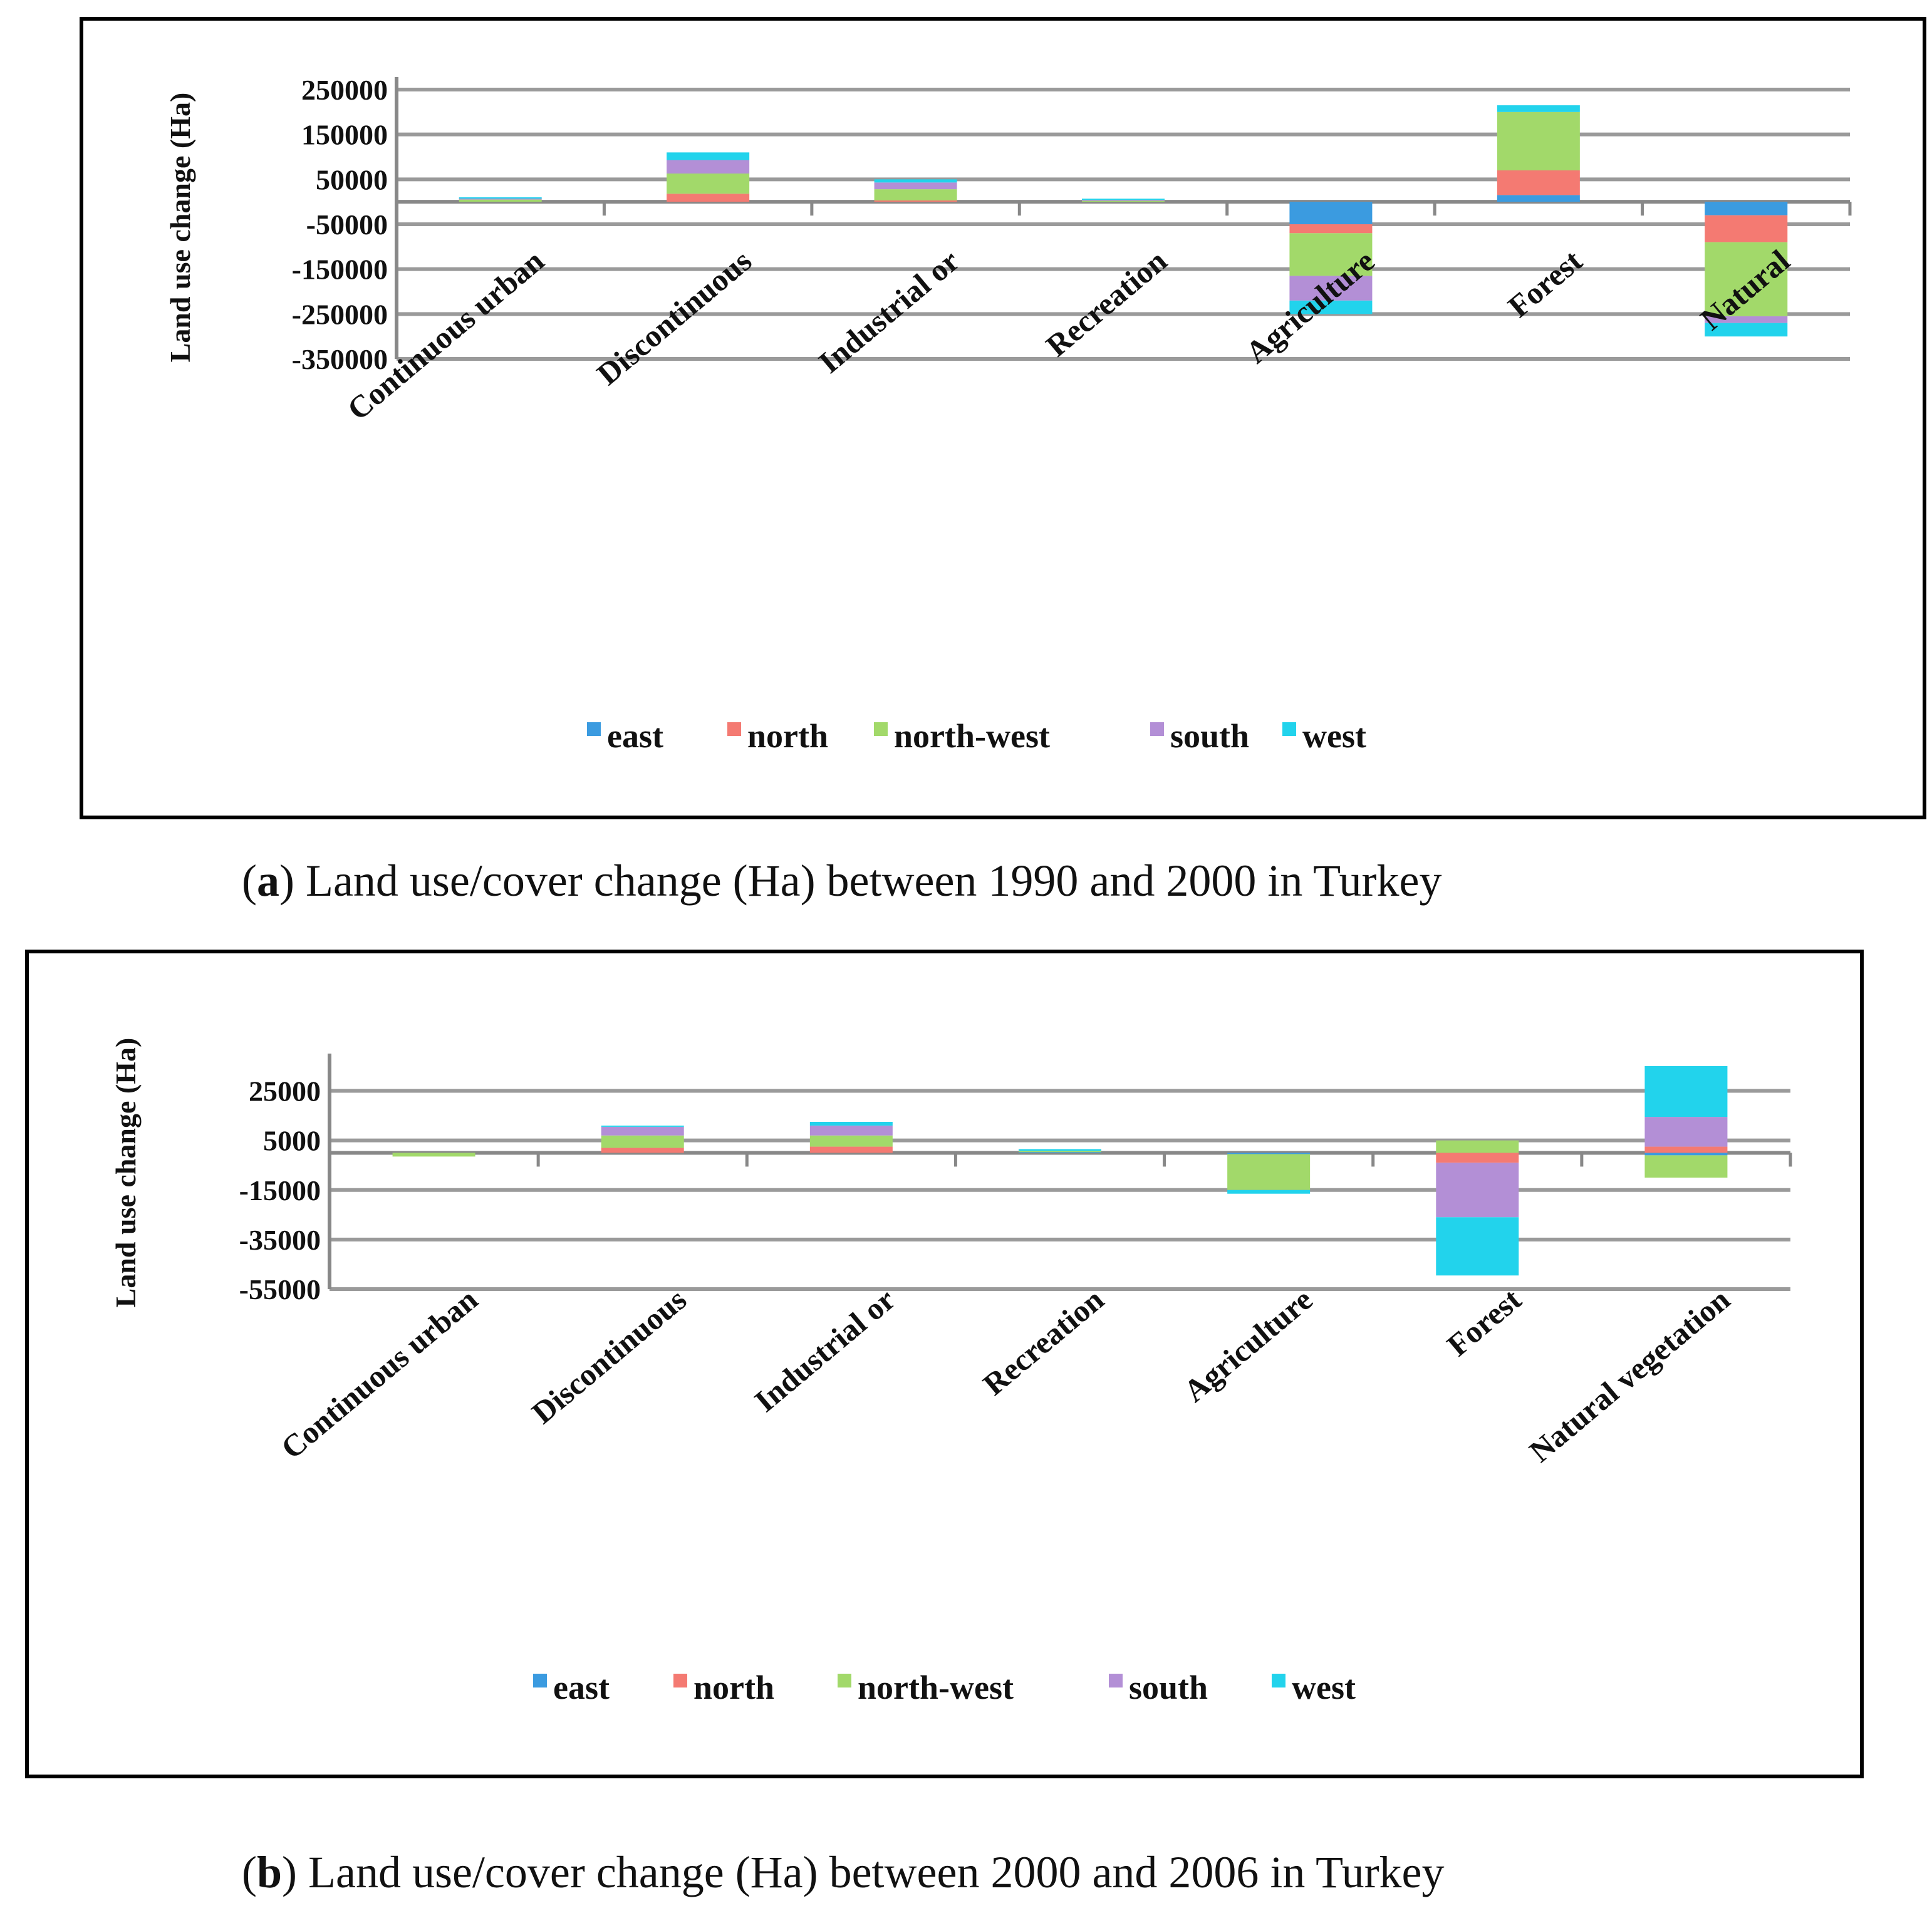 This screenshot has width=1932, height=1918. I want to click on b-legend-swatch-east, so click(540, 1680).